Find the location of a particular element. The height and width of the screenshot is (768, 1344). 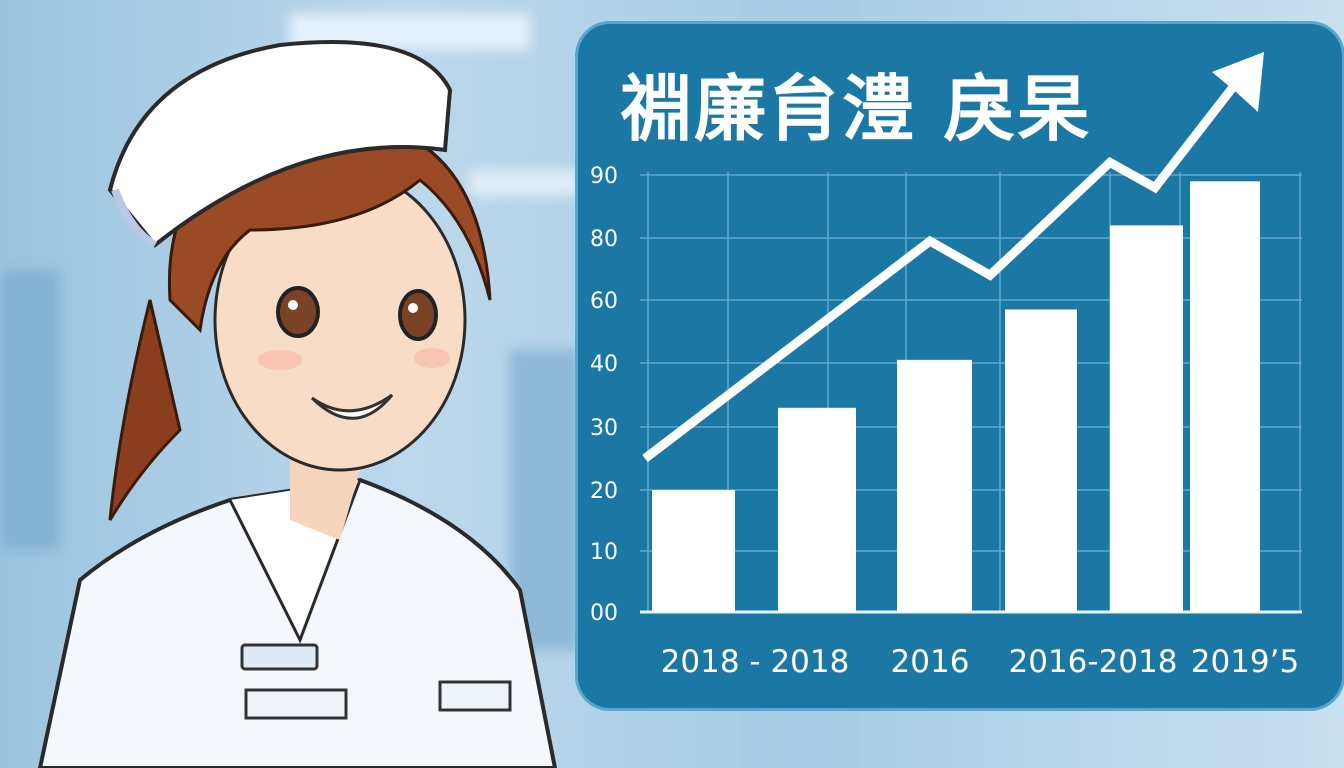

y-tick-label: 40 is located at coordinates (604, 364).